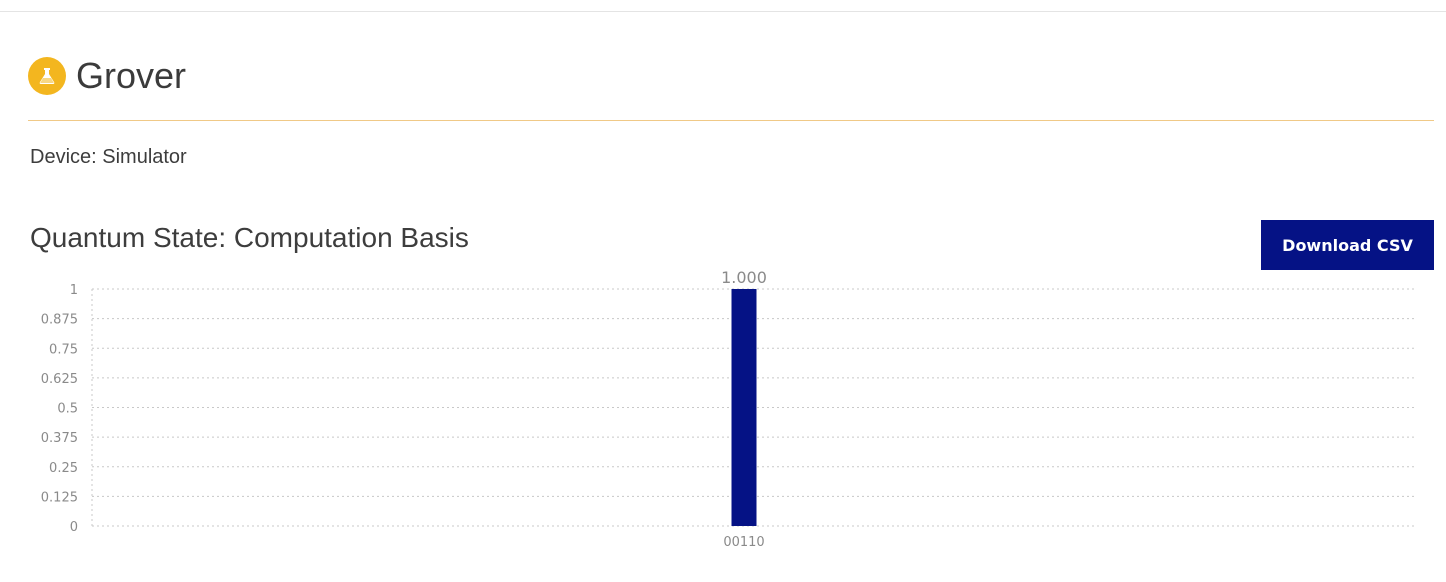 The height and width of the screenshot is (582, 1446). I want to click on y-tick-label: 0.625, so click(59, 379).